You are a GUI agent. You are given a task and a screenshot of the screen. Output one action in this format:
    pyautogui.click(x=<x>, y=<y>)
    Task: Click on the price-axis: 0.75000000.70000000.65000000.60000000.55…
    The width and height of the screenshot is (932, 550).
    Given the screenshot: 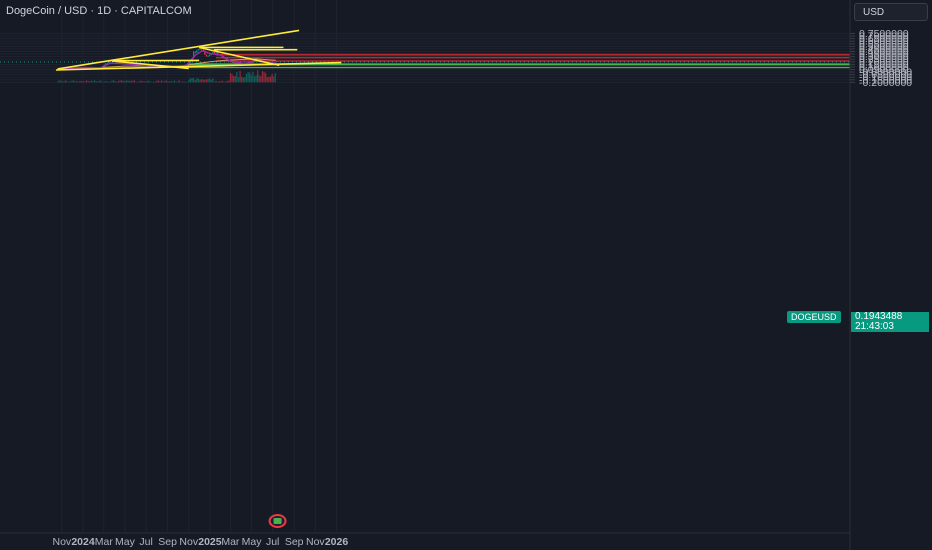 What is the action you would take?
    pyautogui.click(x=880, y=275)
    